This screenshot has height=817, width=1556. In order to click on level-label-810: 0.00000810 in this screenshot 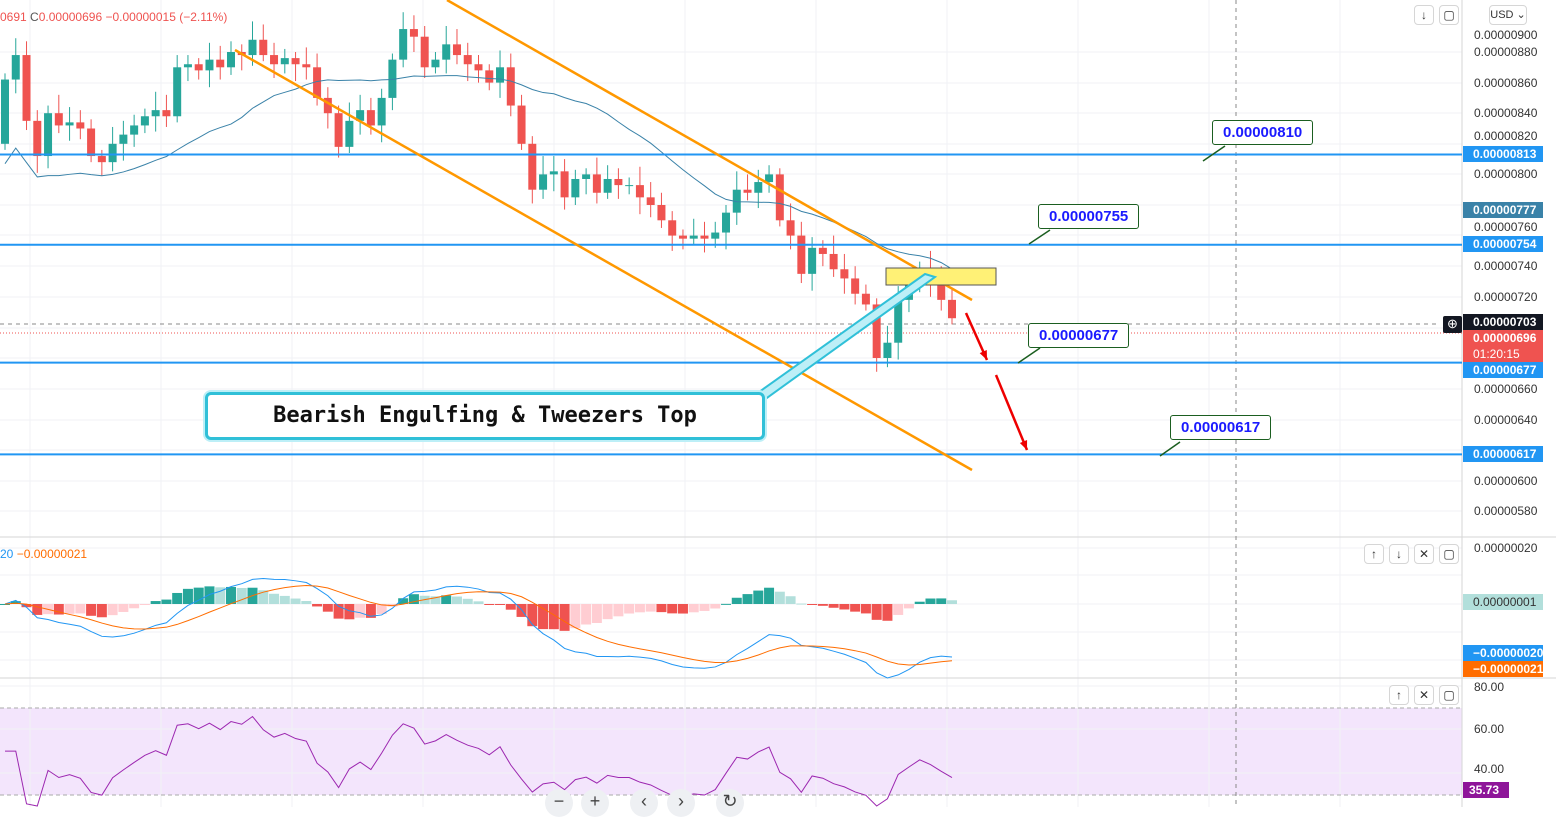, I will do `click(1263, 132)`.